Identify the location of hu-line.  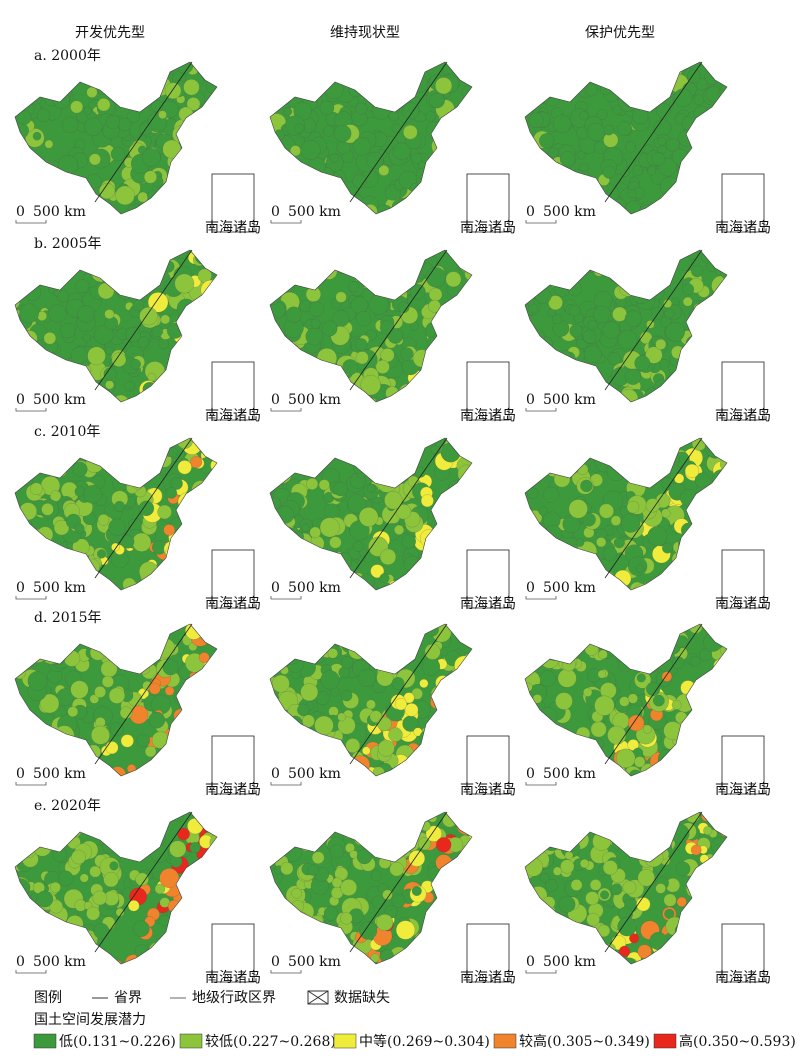
(143, 508).